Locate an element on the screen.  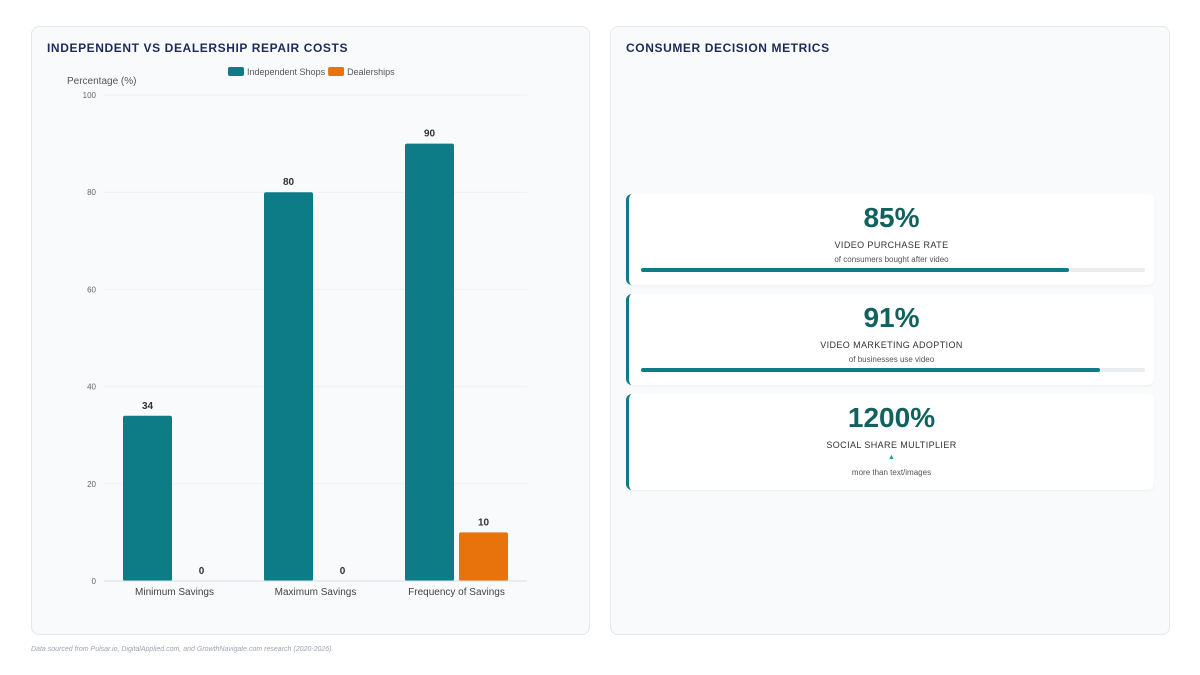
y-tick-label: 20 is located at coordinates (91, 484).